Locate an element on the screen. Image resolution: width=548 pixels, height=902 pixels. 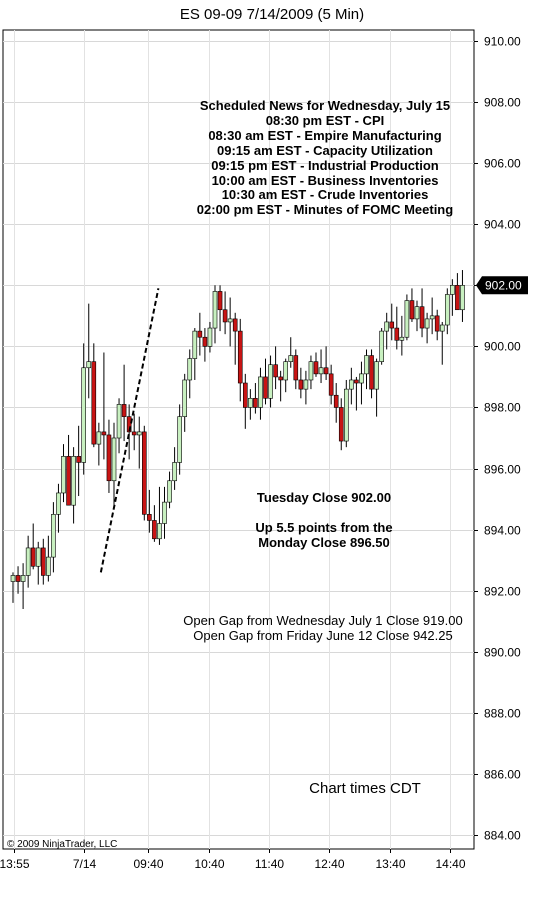
x-axis: 13:55 7/14 09:40 10:40 11:40 12:40 13:40 14:40 is located at coordinates (233, 860).